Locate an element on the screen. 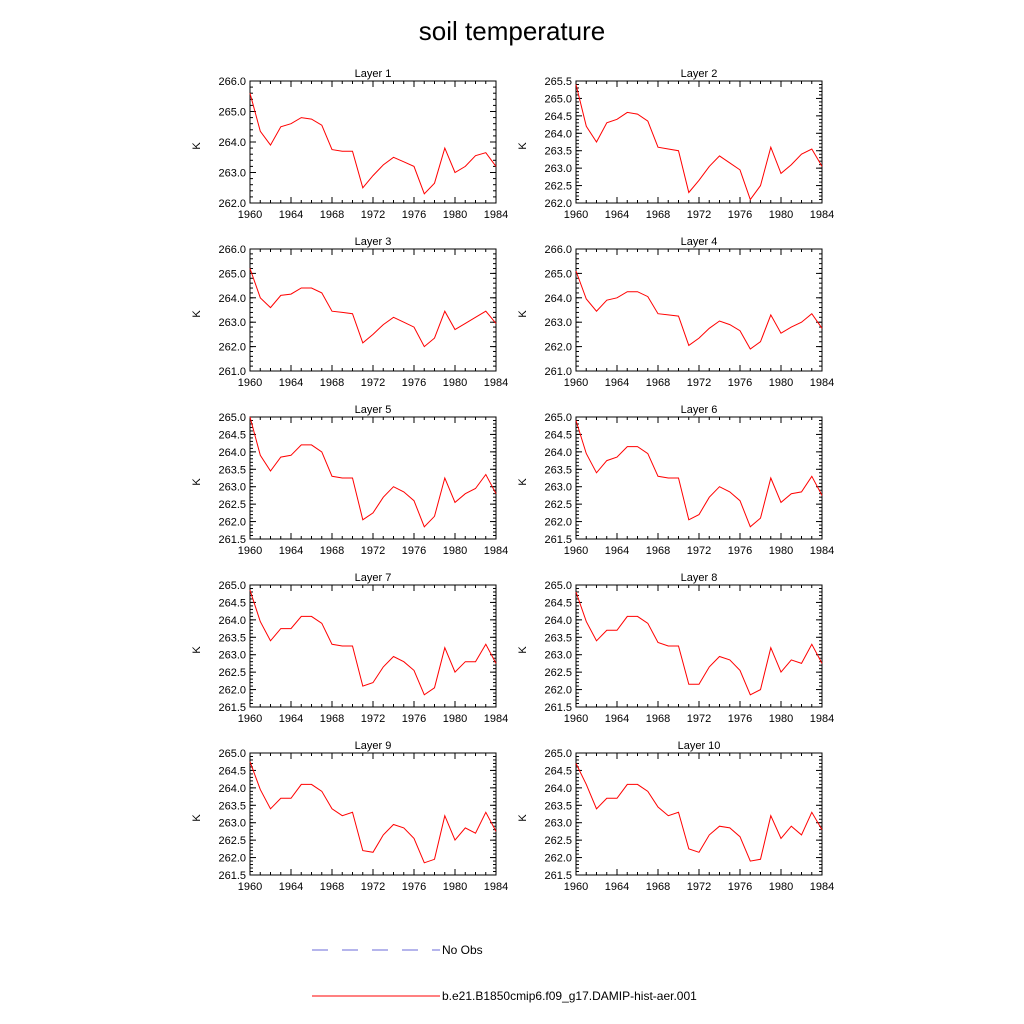 Image resolution: width=1024 pixels, height=1024 pixels. y-tick-label: 261.0 is located at coordinates (558, 372).